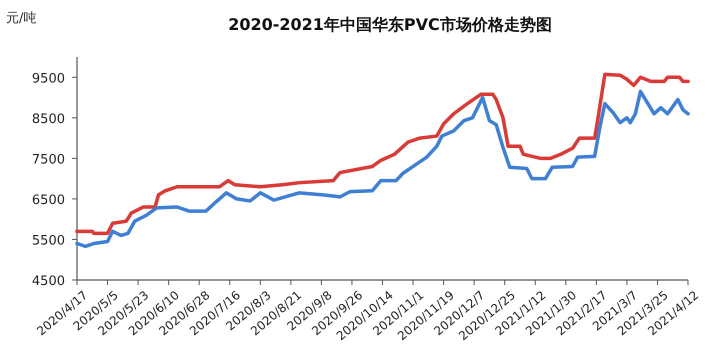  What do you see at coordinates (21, 18) in the screenshot?
I see `y-axis-title: 元/吨` at bounding box center [21, 18].